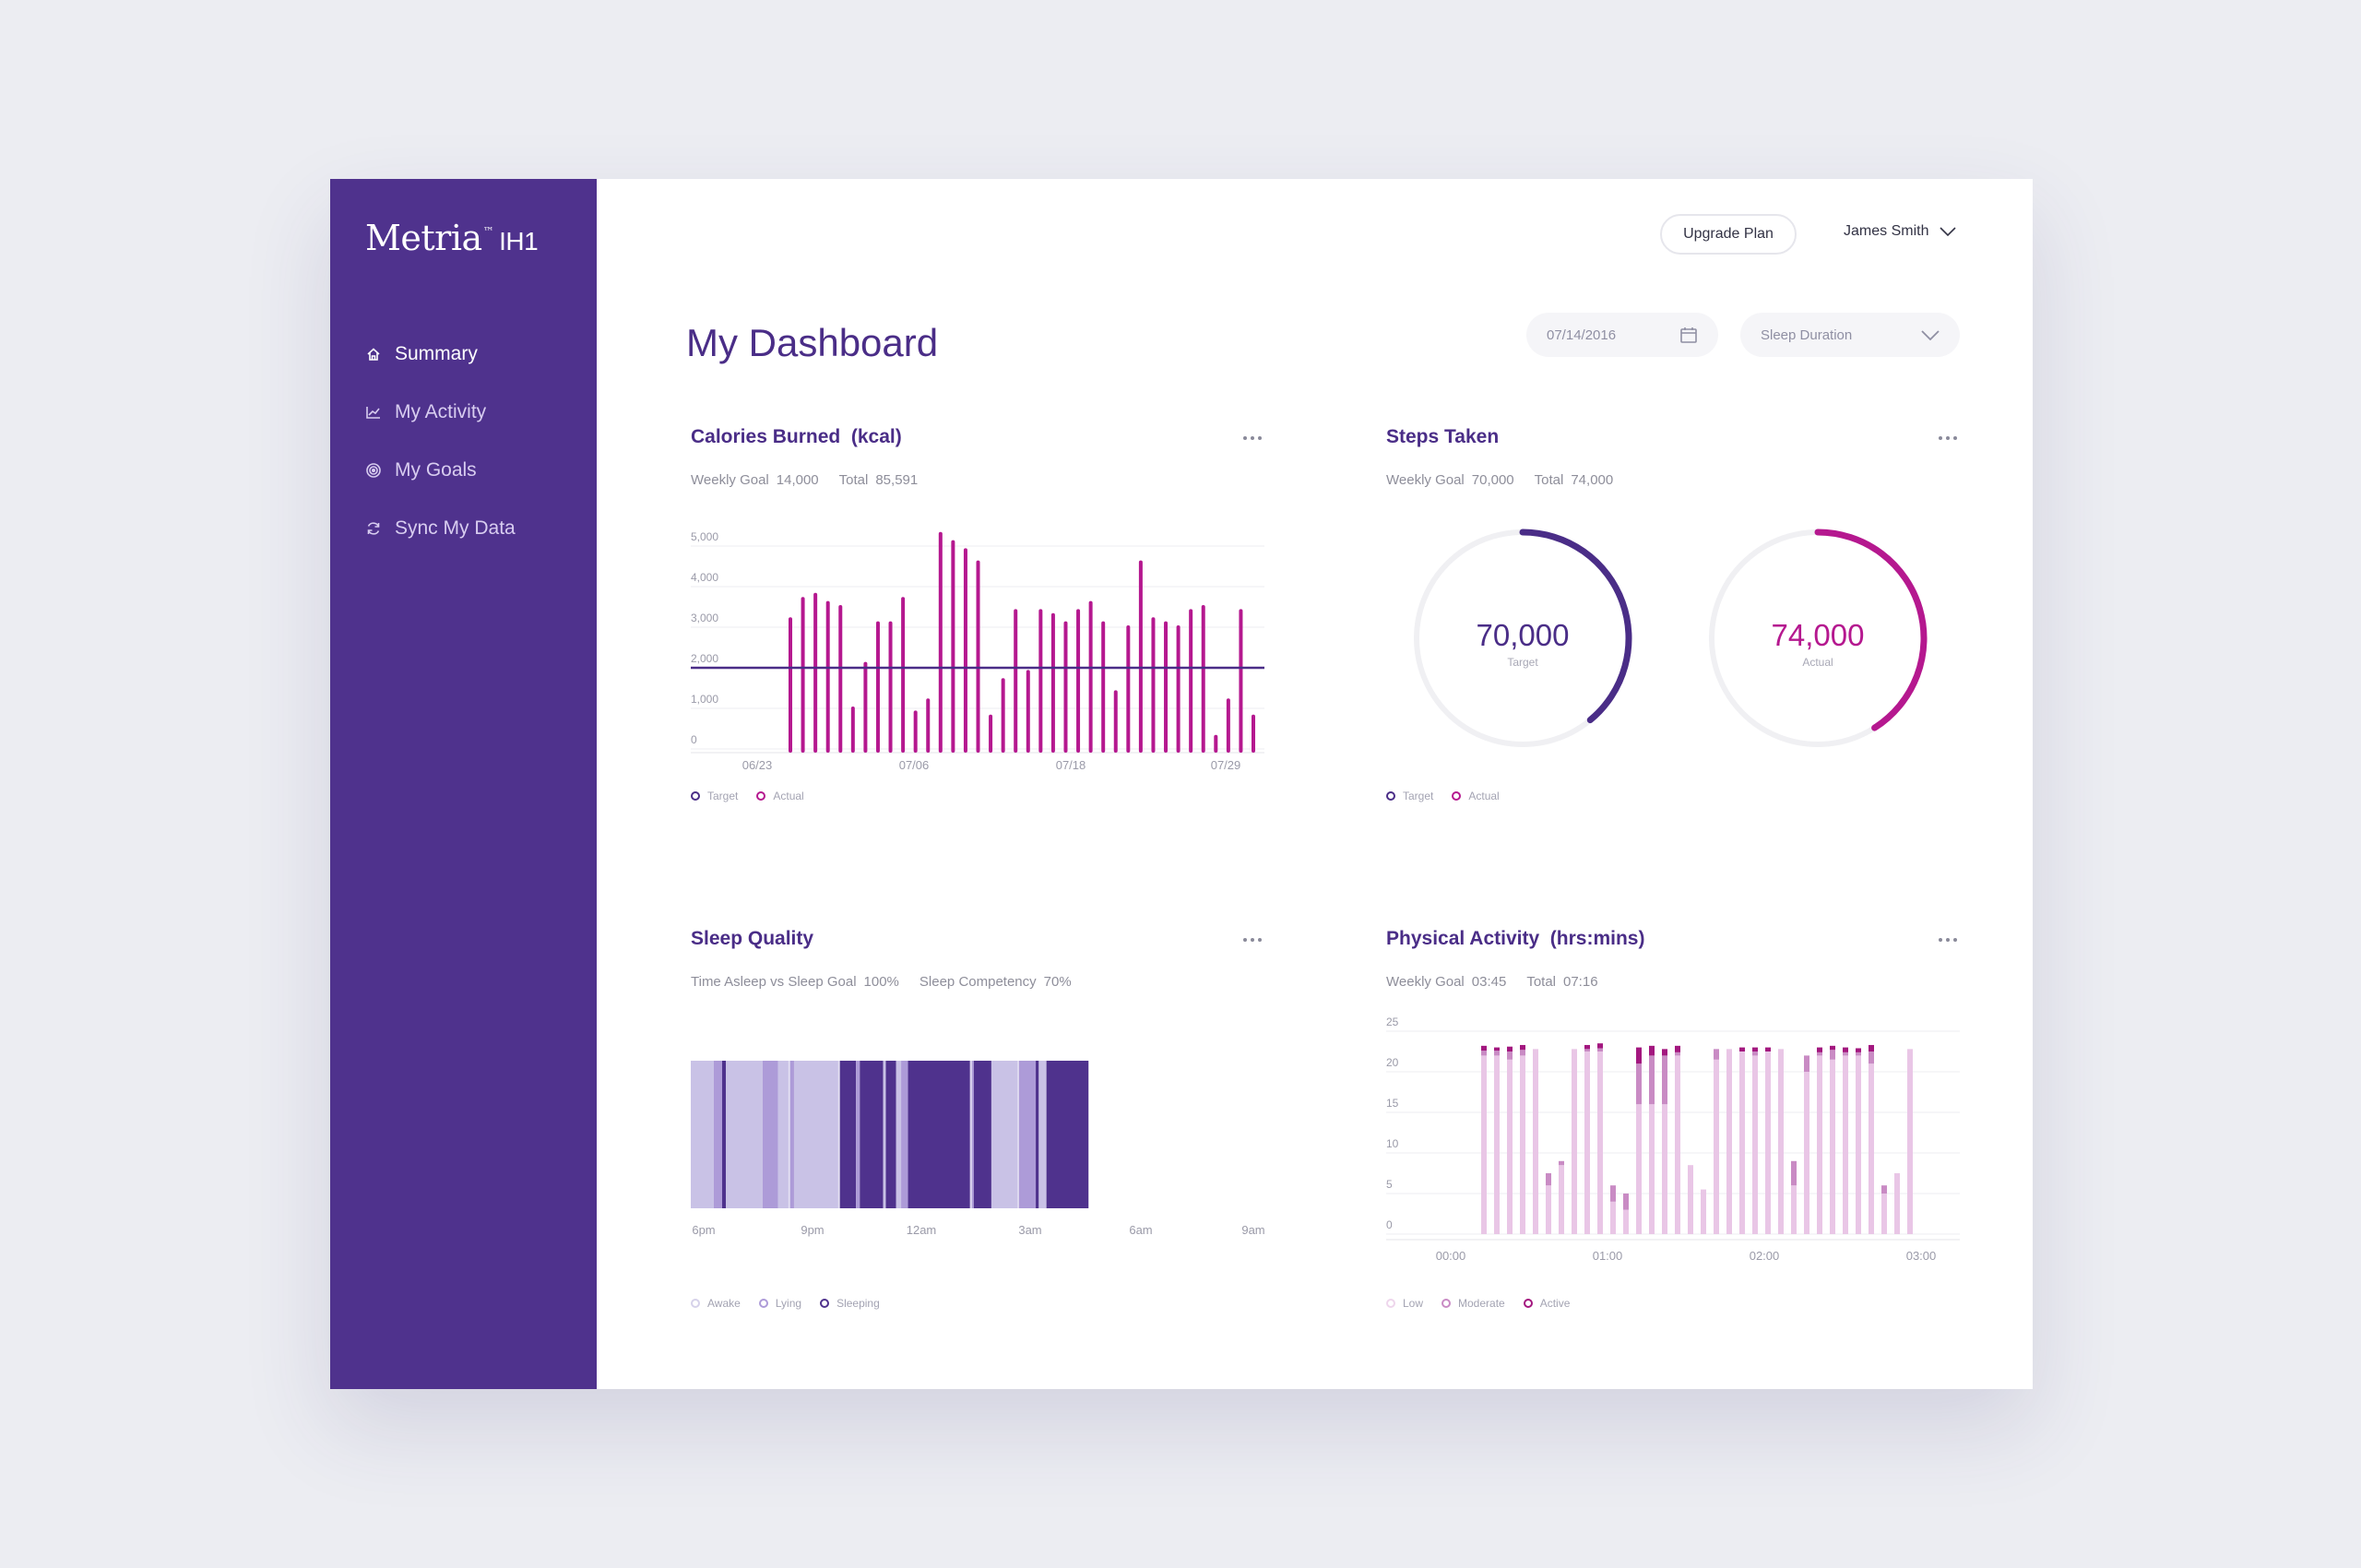 Image resolution: width=2361 pixels, height=1568 pixels. What do you see at coordinates (797, 480) in the screenshot?
I see `stat-value: 14,000` at bounding box center [797, 480].